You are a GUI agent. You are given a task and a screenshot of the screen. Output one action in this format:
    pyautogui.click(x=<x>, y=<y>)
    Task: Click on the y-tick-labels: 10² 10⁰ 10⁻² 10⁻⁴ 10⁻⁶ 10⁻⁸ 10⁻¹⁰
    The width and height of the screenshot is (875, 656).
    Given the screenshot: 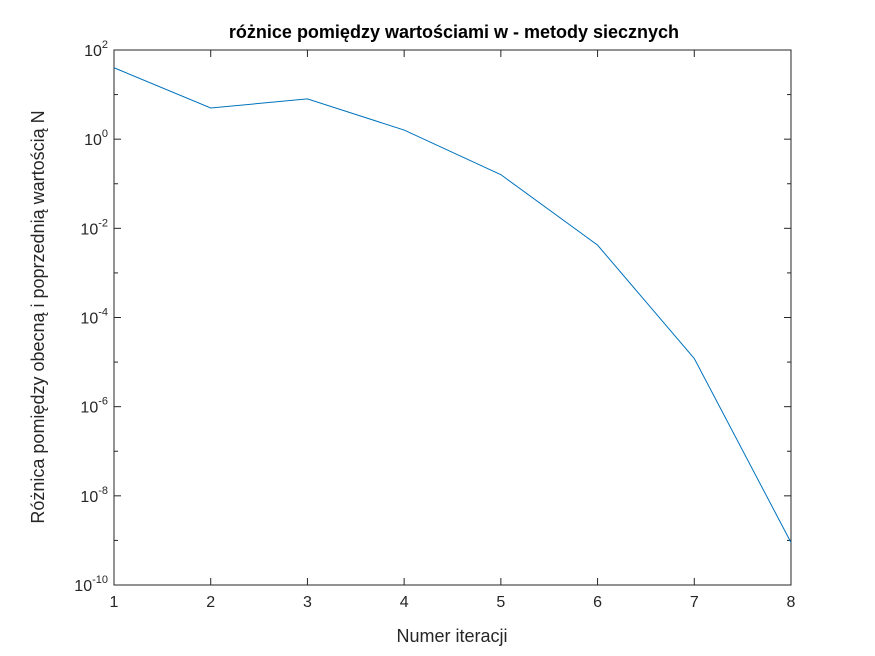 What is the action you would take?
    pyautogui.click(x=91, y=317)
    